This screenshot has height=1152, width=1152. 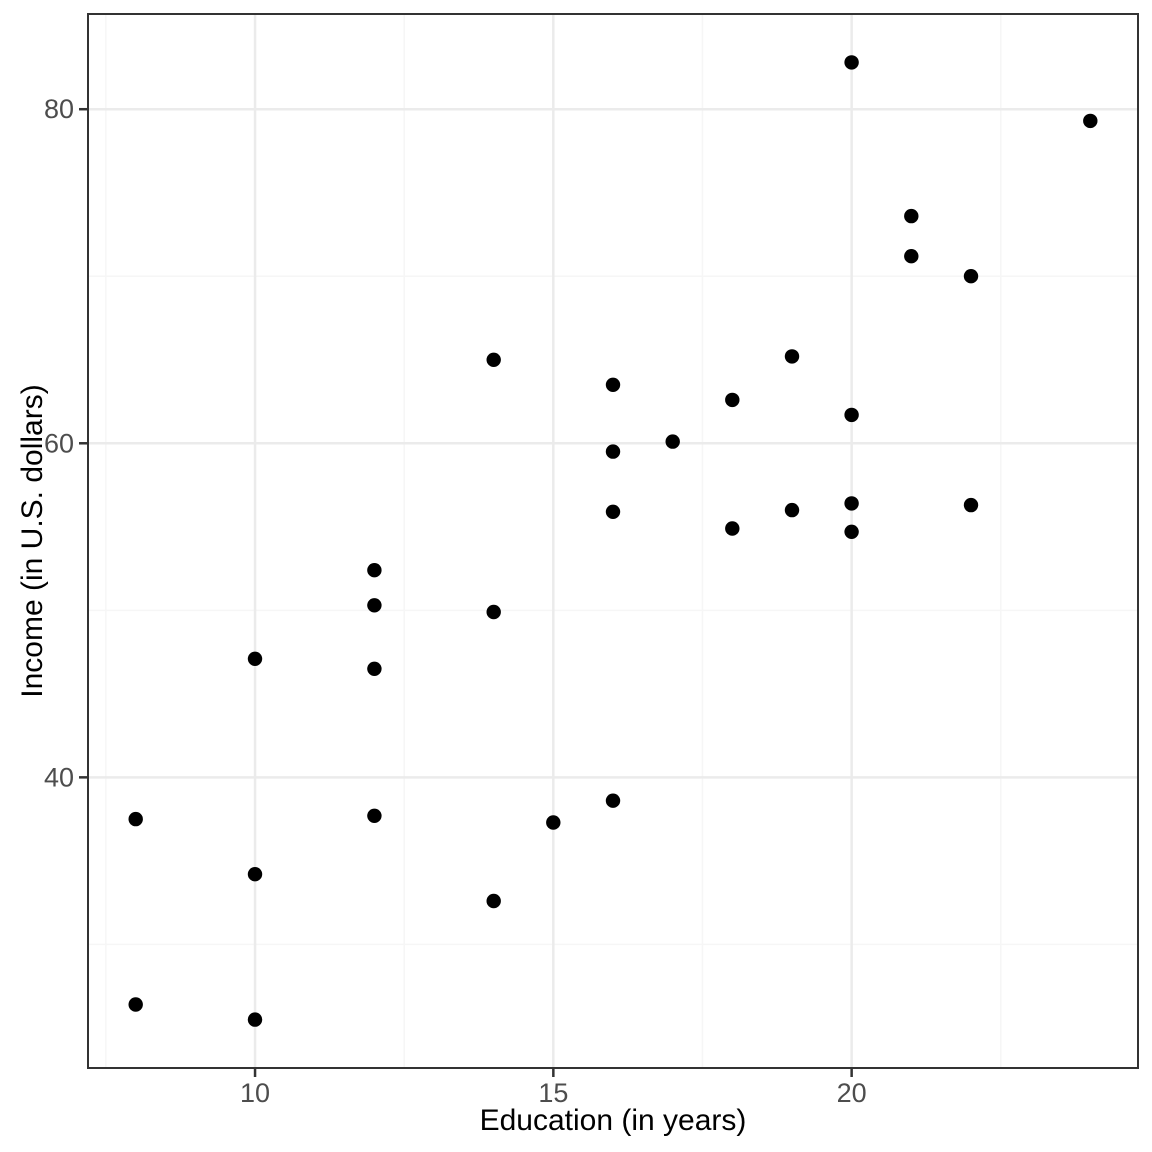 I want to click on y-tick-label: 40, so click(x=59, y=777).